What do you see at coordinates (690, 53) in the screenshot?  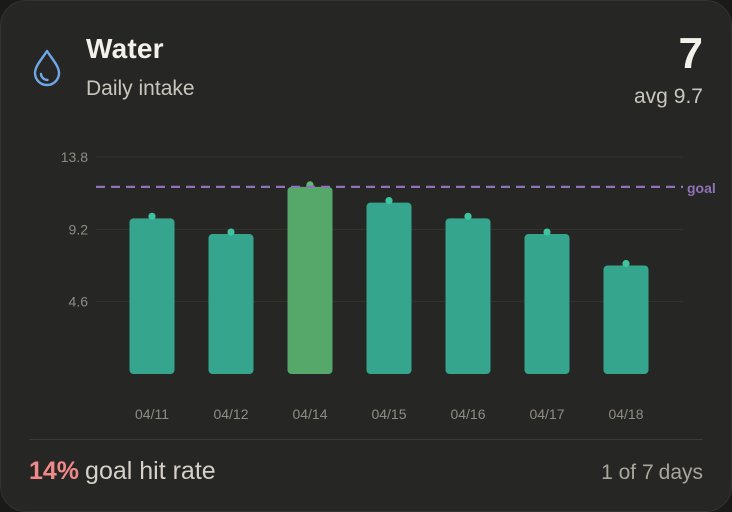 I see `current-value: 7` at bounding box center [690, 53].